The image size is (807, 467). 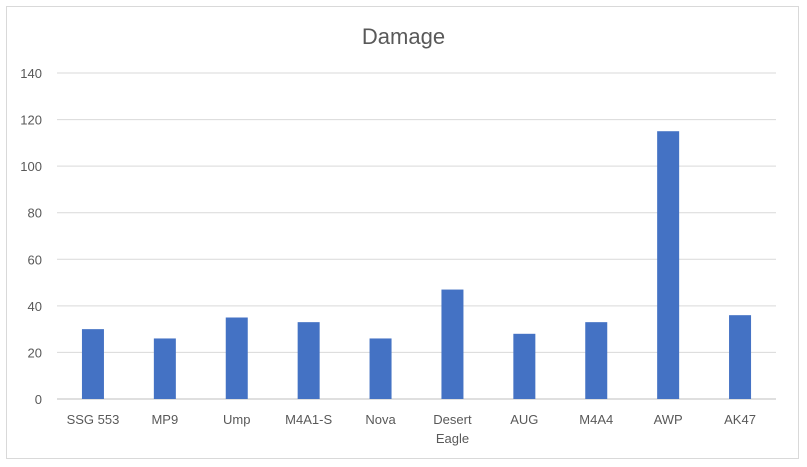 What do you see at coordinates (308, 419) in the screenshot?
I see `x-tick-label: M4A1-S` at bounding box center [308, 419].